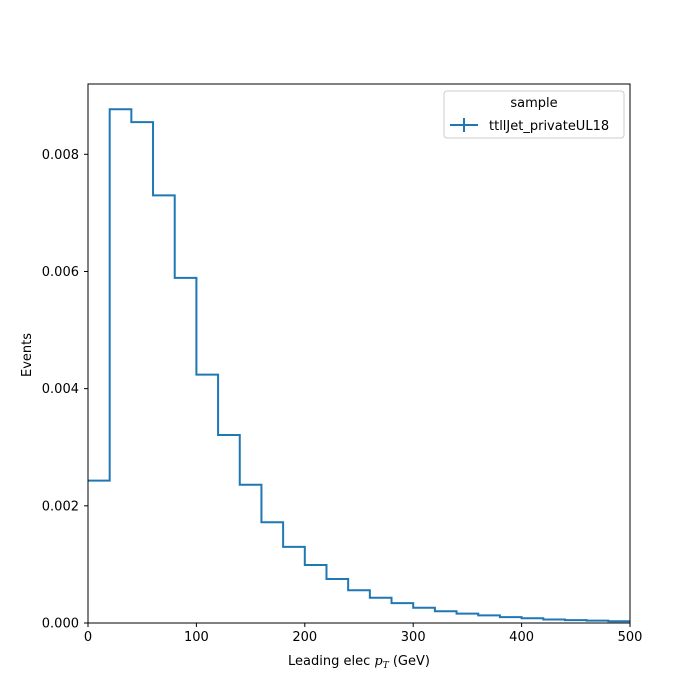  I want to click on y-axis: 0.000 0.002 0.004 0.006 0.008, so click(65, 390).